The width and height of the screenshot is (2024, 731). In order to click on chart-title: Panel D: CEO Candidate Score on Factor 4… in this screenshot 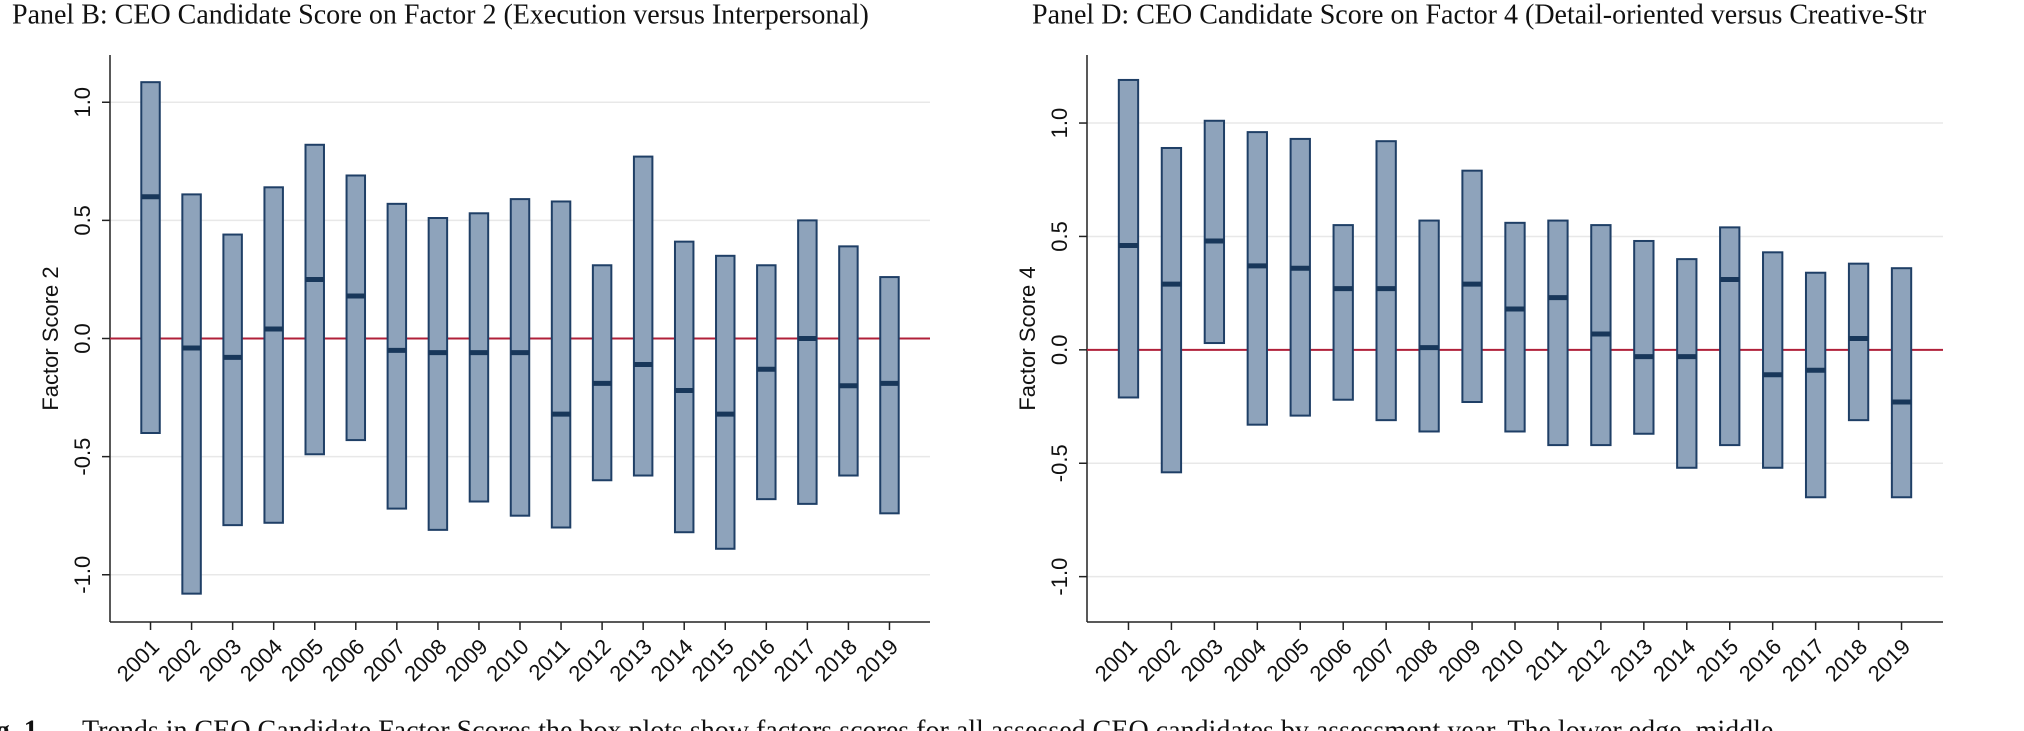, I will do `click(1479, 15)`.